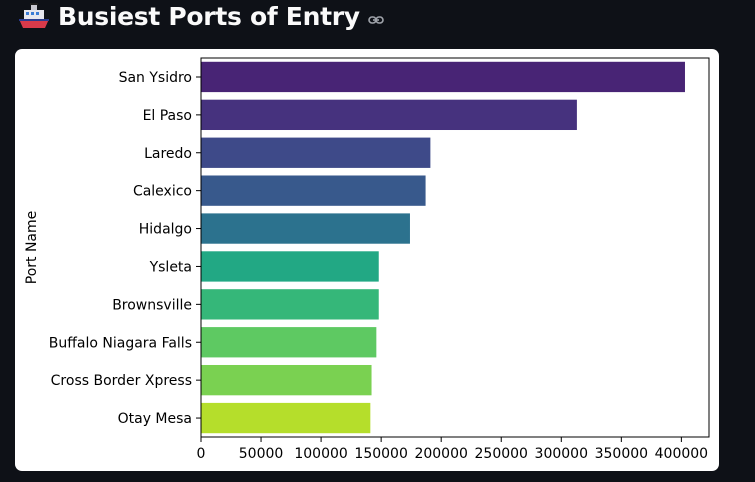 This screenshot has width=755, height=482. Describe the element at coordinates (121, 381) in the screenshot. I see `category-label: Cross Border Xpress` at that location.